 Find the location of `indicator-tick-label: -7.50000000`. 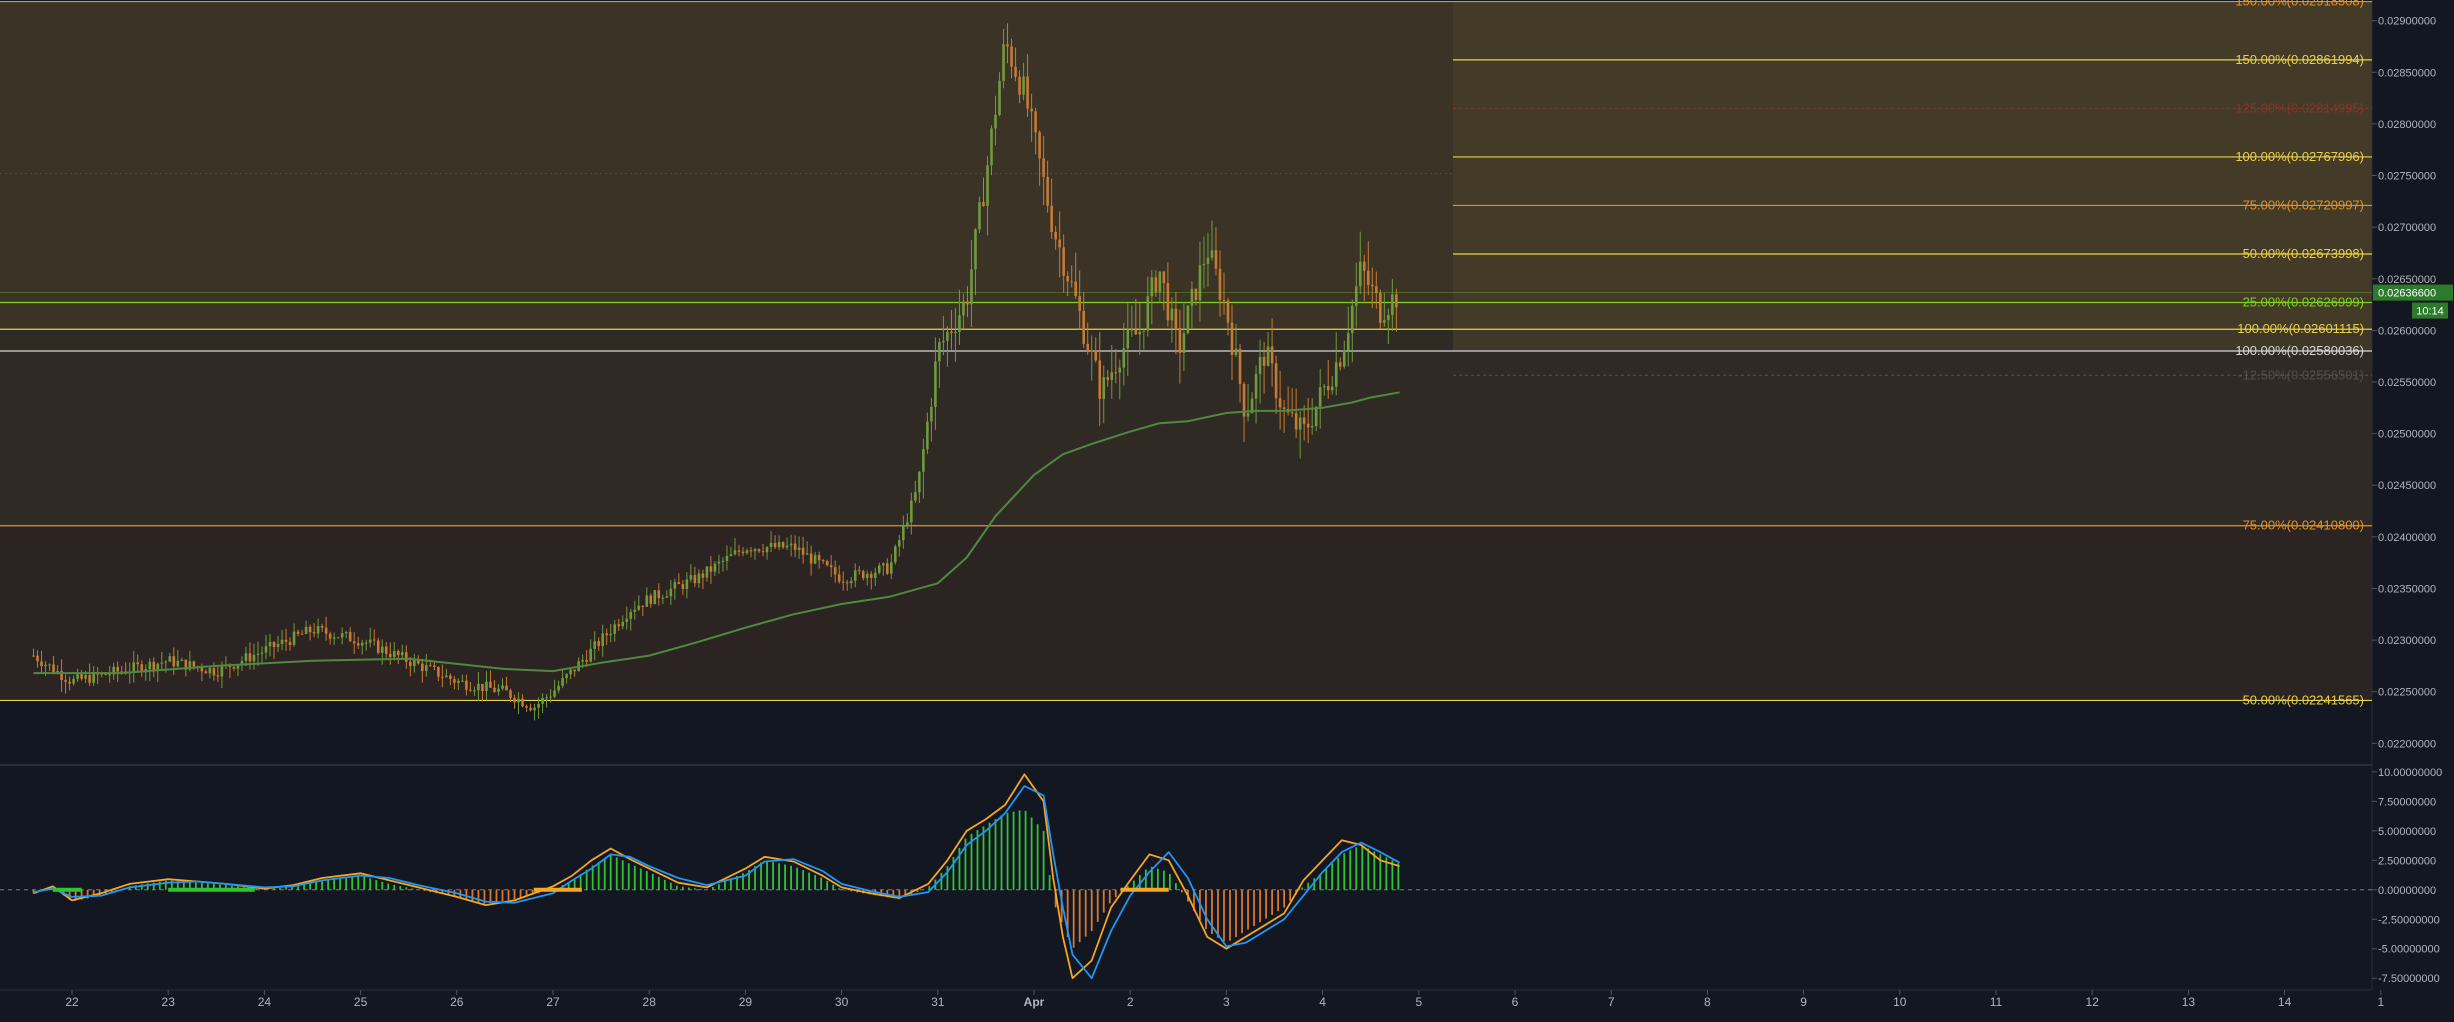

indicator-tick-label: -7.50000000 is located at coordinates (2409, 979).